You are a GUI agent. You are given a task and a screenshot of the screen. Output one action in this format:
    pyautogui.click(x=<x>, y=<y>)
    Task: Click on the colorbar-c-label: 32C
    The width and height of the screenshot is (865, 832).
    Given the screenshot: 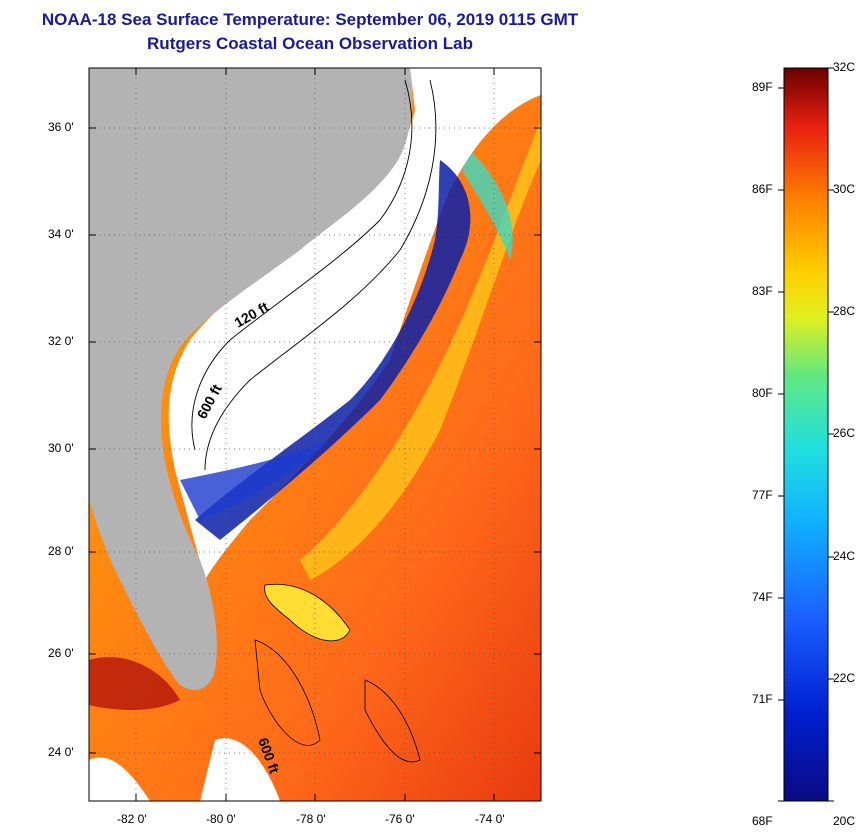 What is the action you would take?
    pyautogui.click(x=844, y=67)
    